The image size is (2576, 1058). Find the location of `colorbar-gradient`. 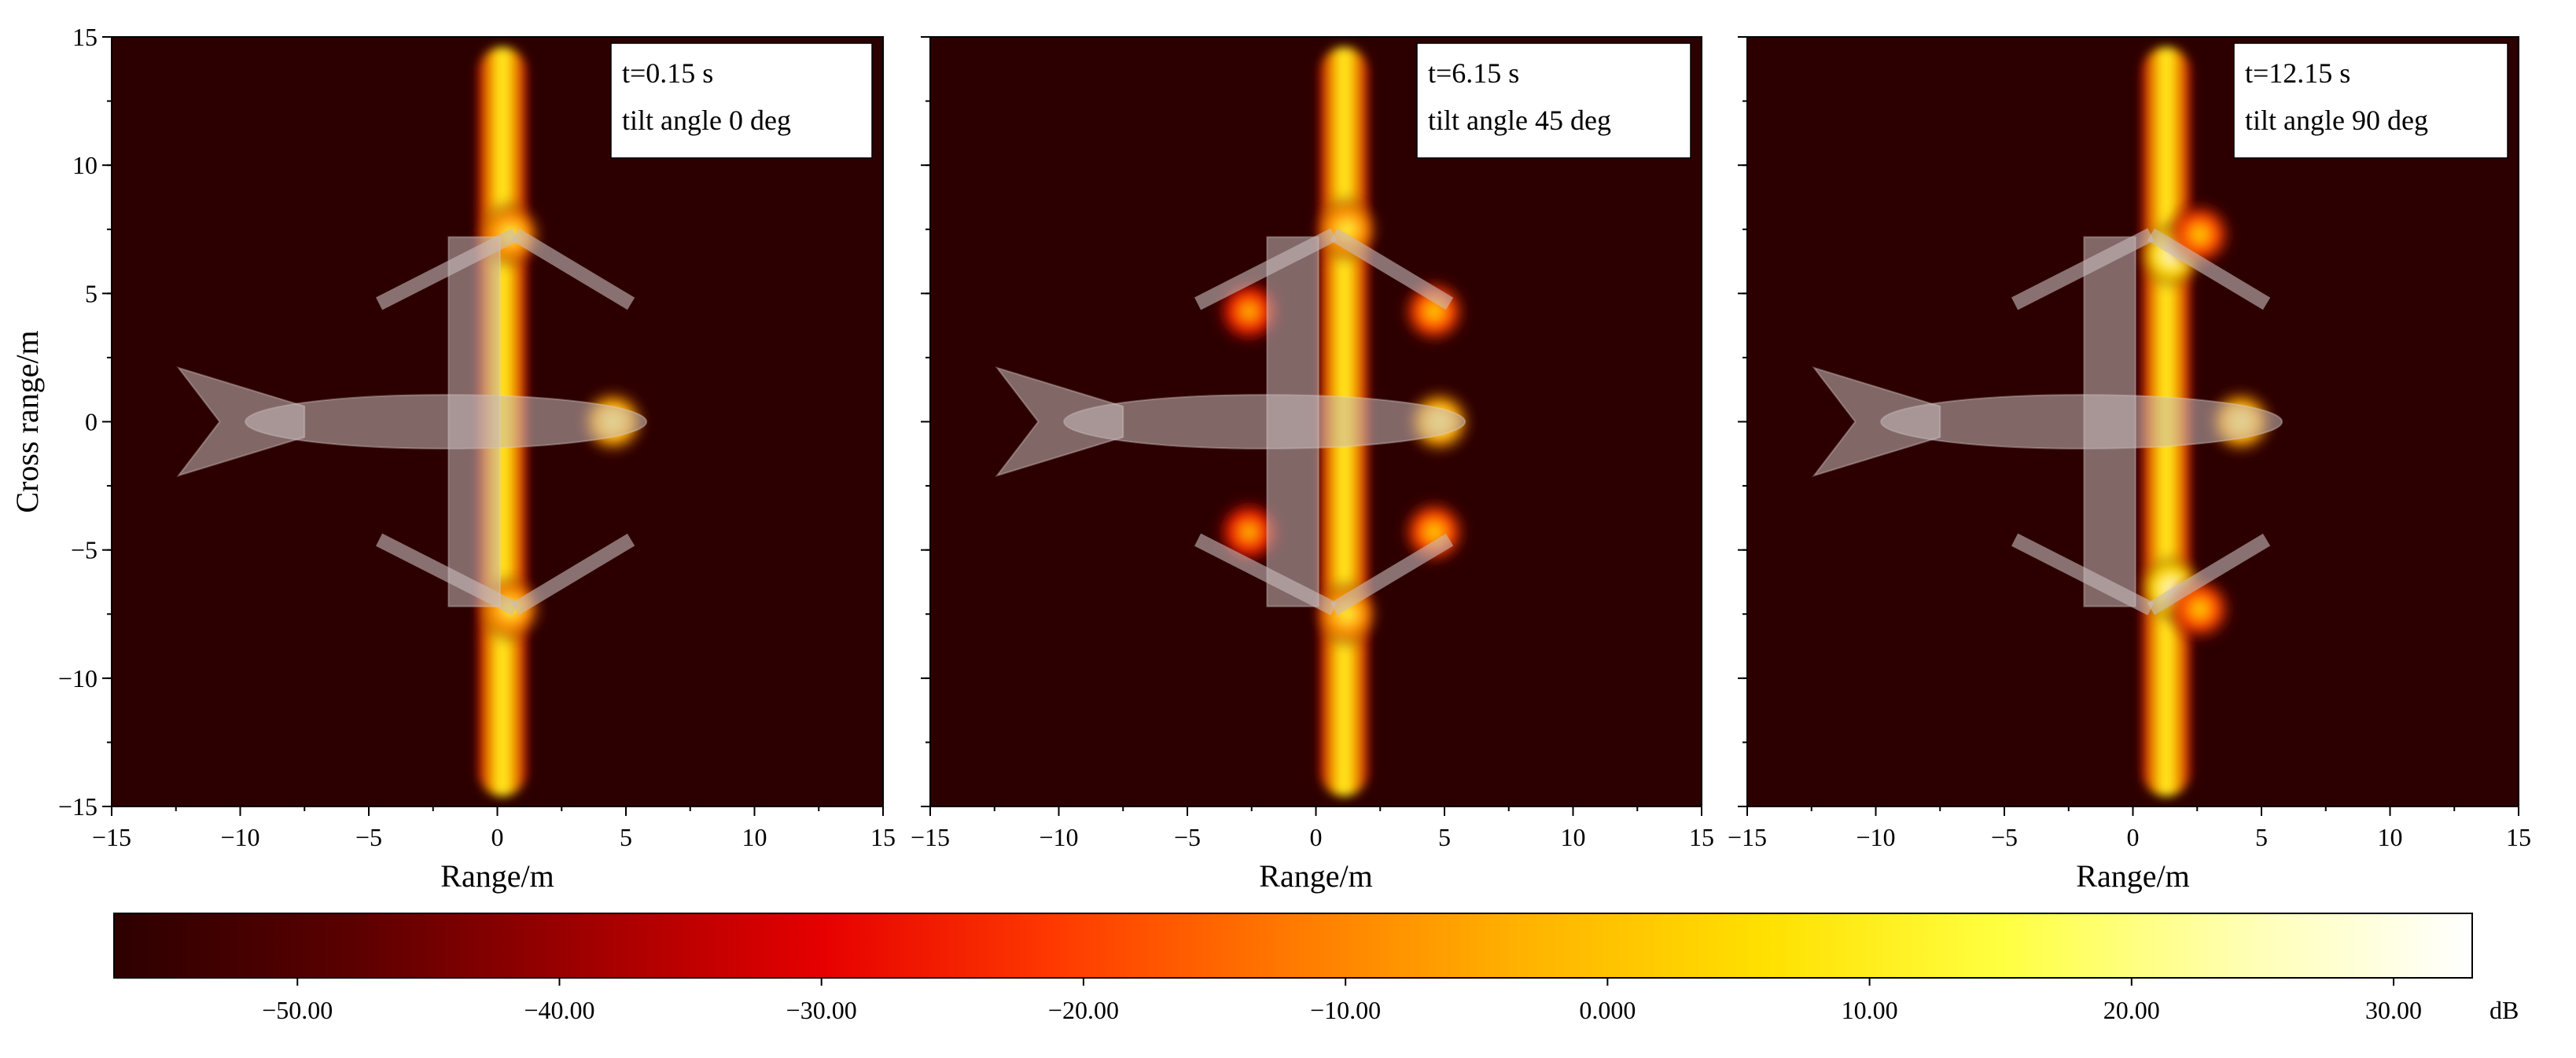

colorbar-gradient is located at coordinates (1293, 946).